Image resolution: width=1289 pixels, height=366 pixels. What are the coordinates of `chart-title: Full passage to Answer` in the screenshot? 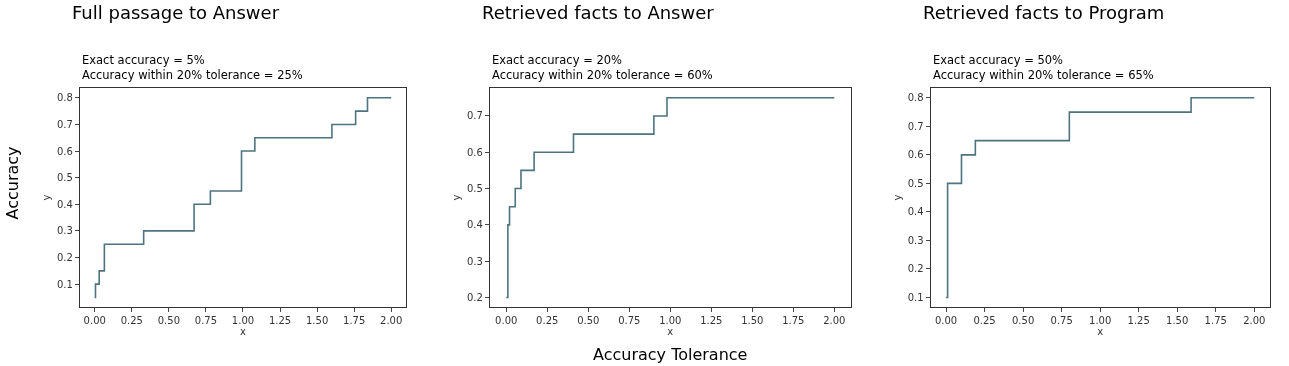 It's located at (176, 12).